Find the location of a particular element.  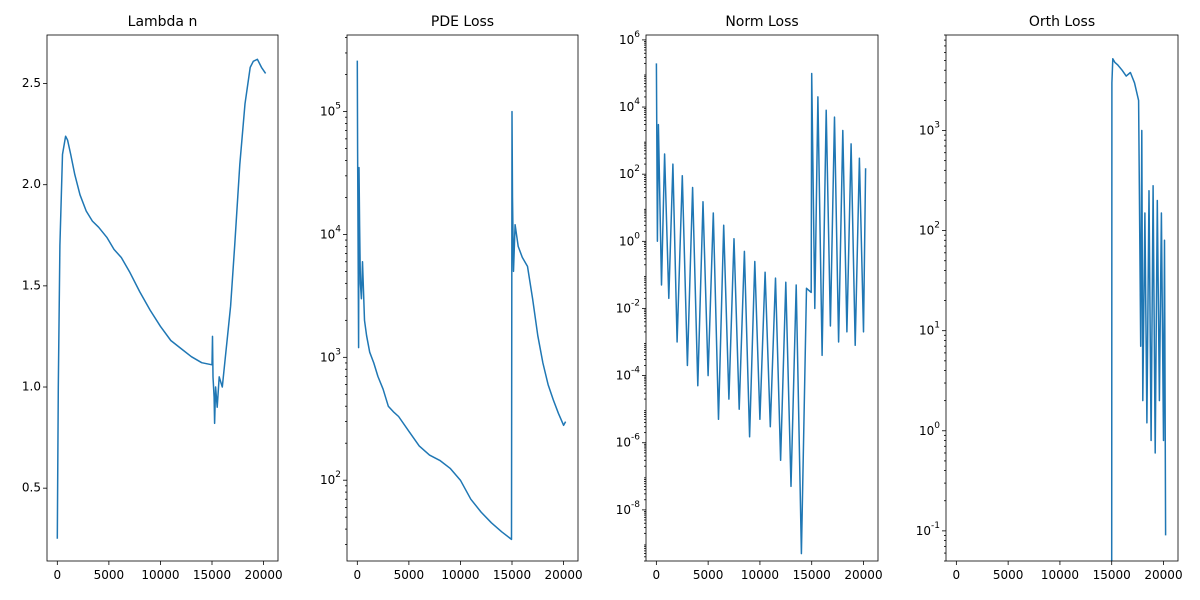

chart-title: Norm Loss is located at coordinates (761, 22).